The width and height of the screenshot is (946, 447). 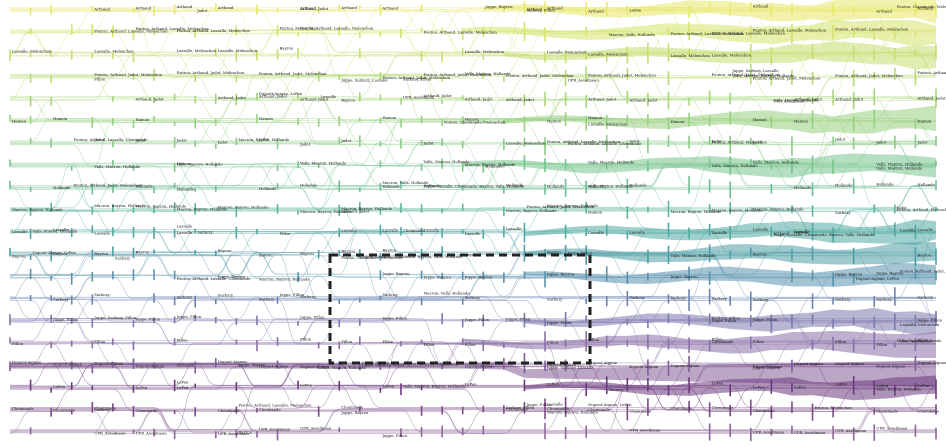 What do you see at coordinates (172, 28) in the screenshot?
I see `node-label: Poutou, Arthaud, Lassalle, Melenchon` at bounding box center [172, 28].